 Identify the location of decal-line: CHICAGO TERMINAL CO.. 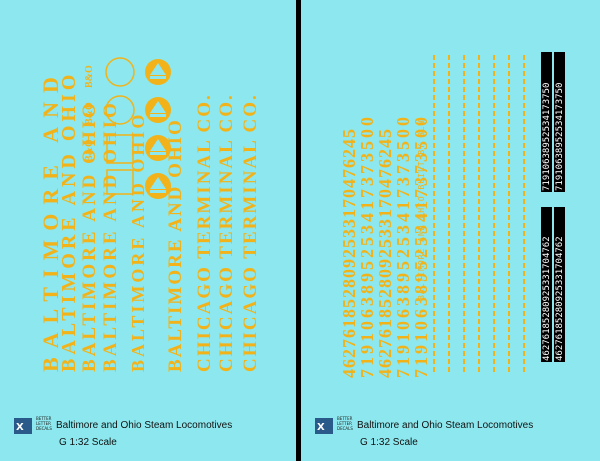
(250, 232).